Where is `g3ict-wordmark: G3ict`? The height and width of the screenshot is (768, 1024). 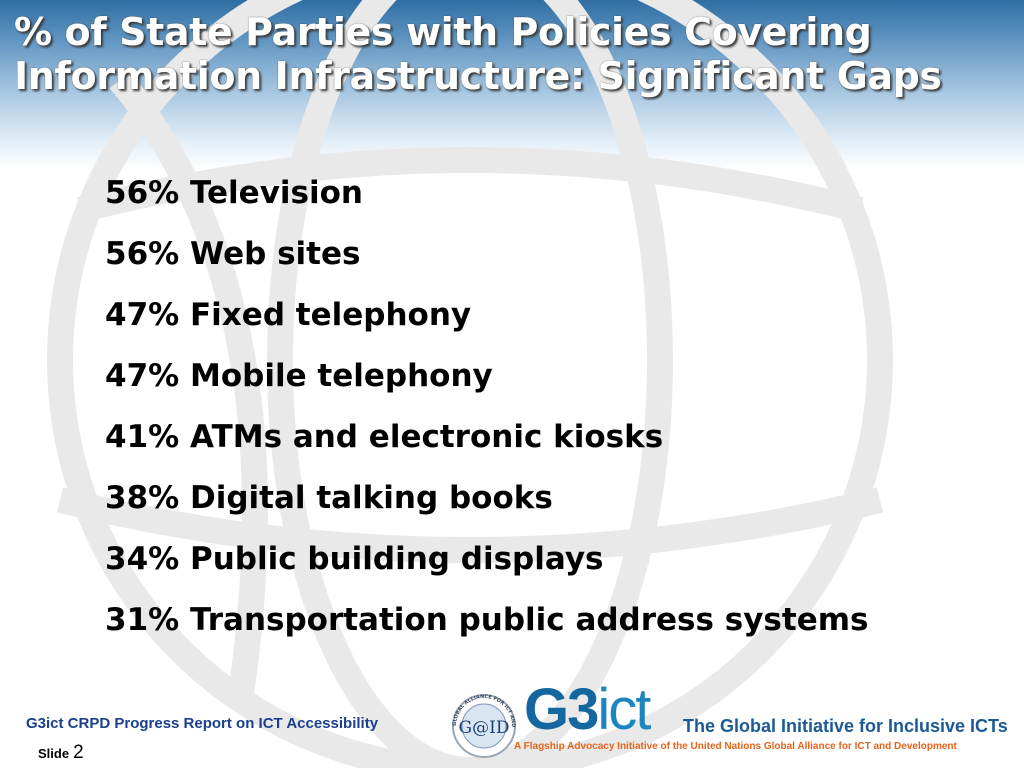 g3ict-wordmark: G3ict is located at coordinates (587, 709).